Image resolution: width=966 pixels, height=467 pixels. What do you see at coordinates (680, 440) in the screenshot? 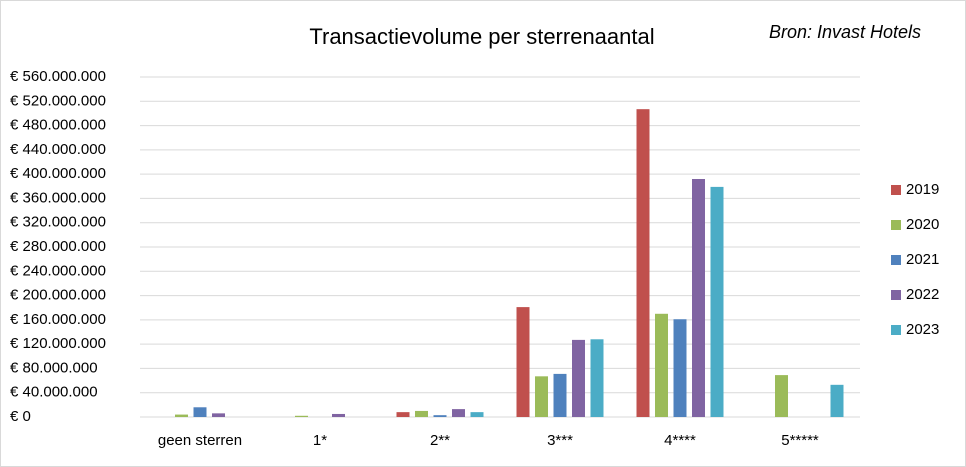
I see `x-tick-label: 4****` at bounding box center [680, 440].